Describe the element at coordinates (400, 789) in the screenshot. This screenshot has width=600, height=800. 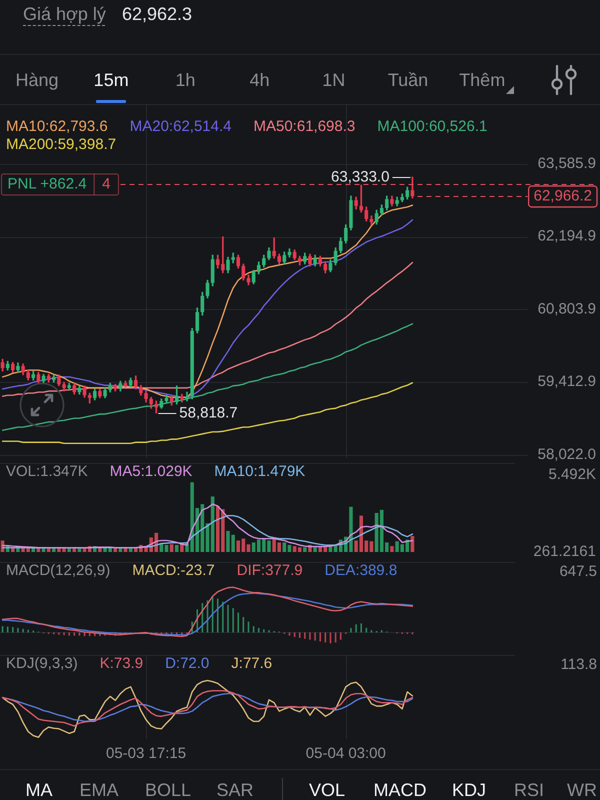
I see `text: MACD` at that location.